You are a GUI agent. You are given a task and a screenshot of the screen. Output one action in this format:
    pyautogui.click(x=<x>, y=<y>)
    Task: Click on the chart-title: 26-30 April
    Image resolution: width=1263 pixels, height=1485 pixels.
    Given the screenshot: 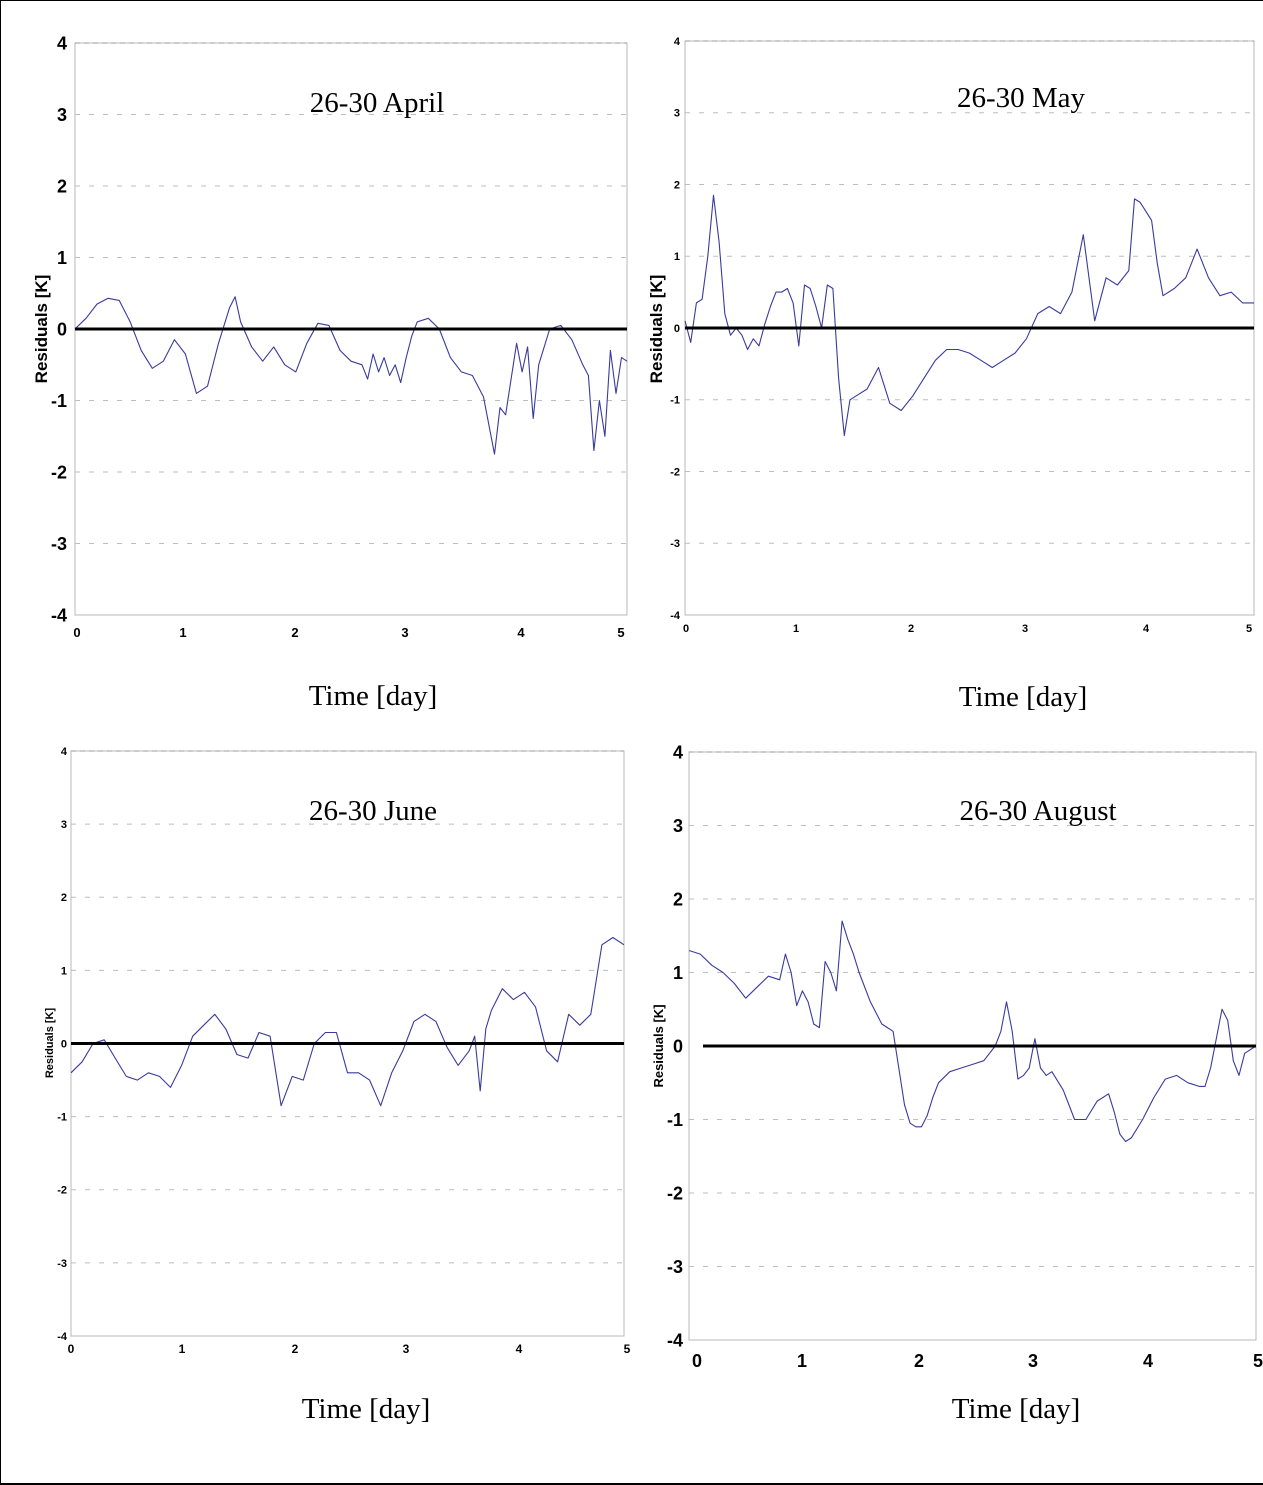 What is the action you would take?
    pyautogui.click(x=377, y=103)
    